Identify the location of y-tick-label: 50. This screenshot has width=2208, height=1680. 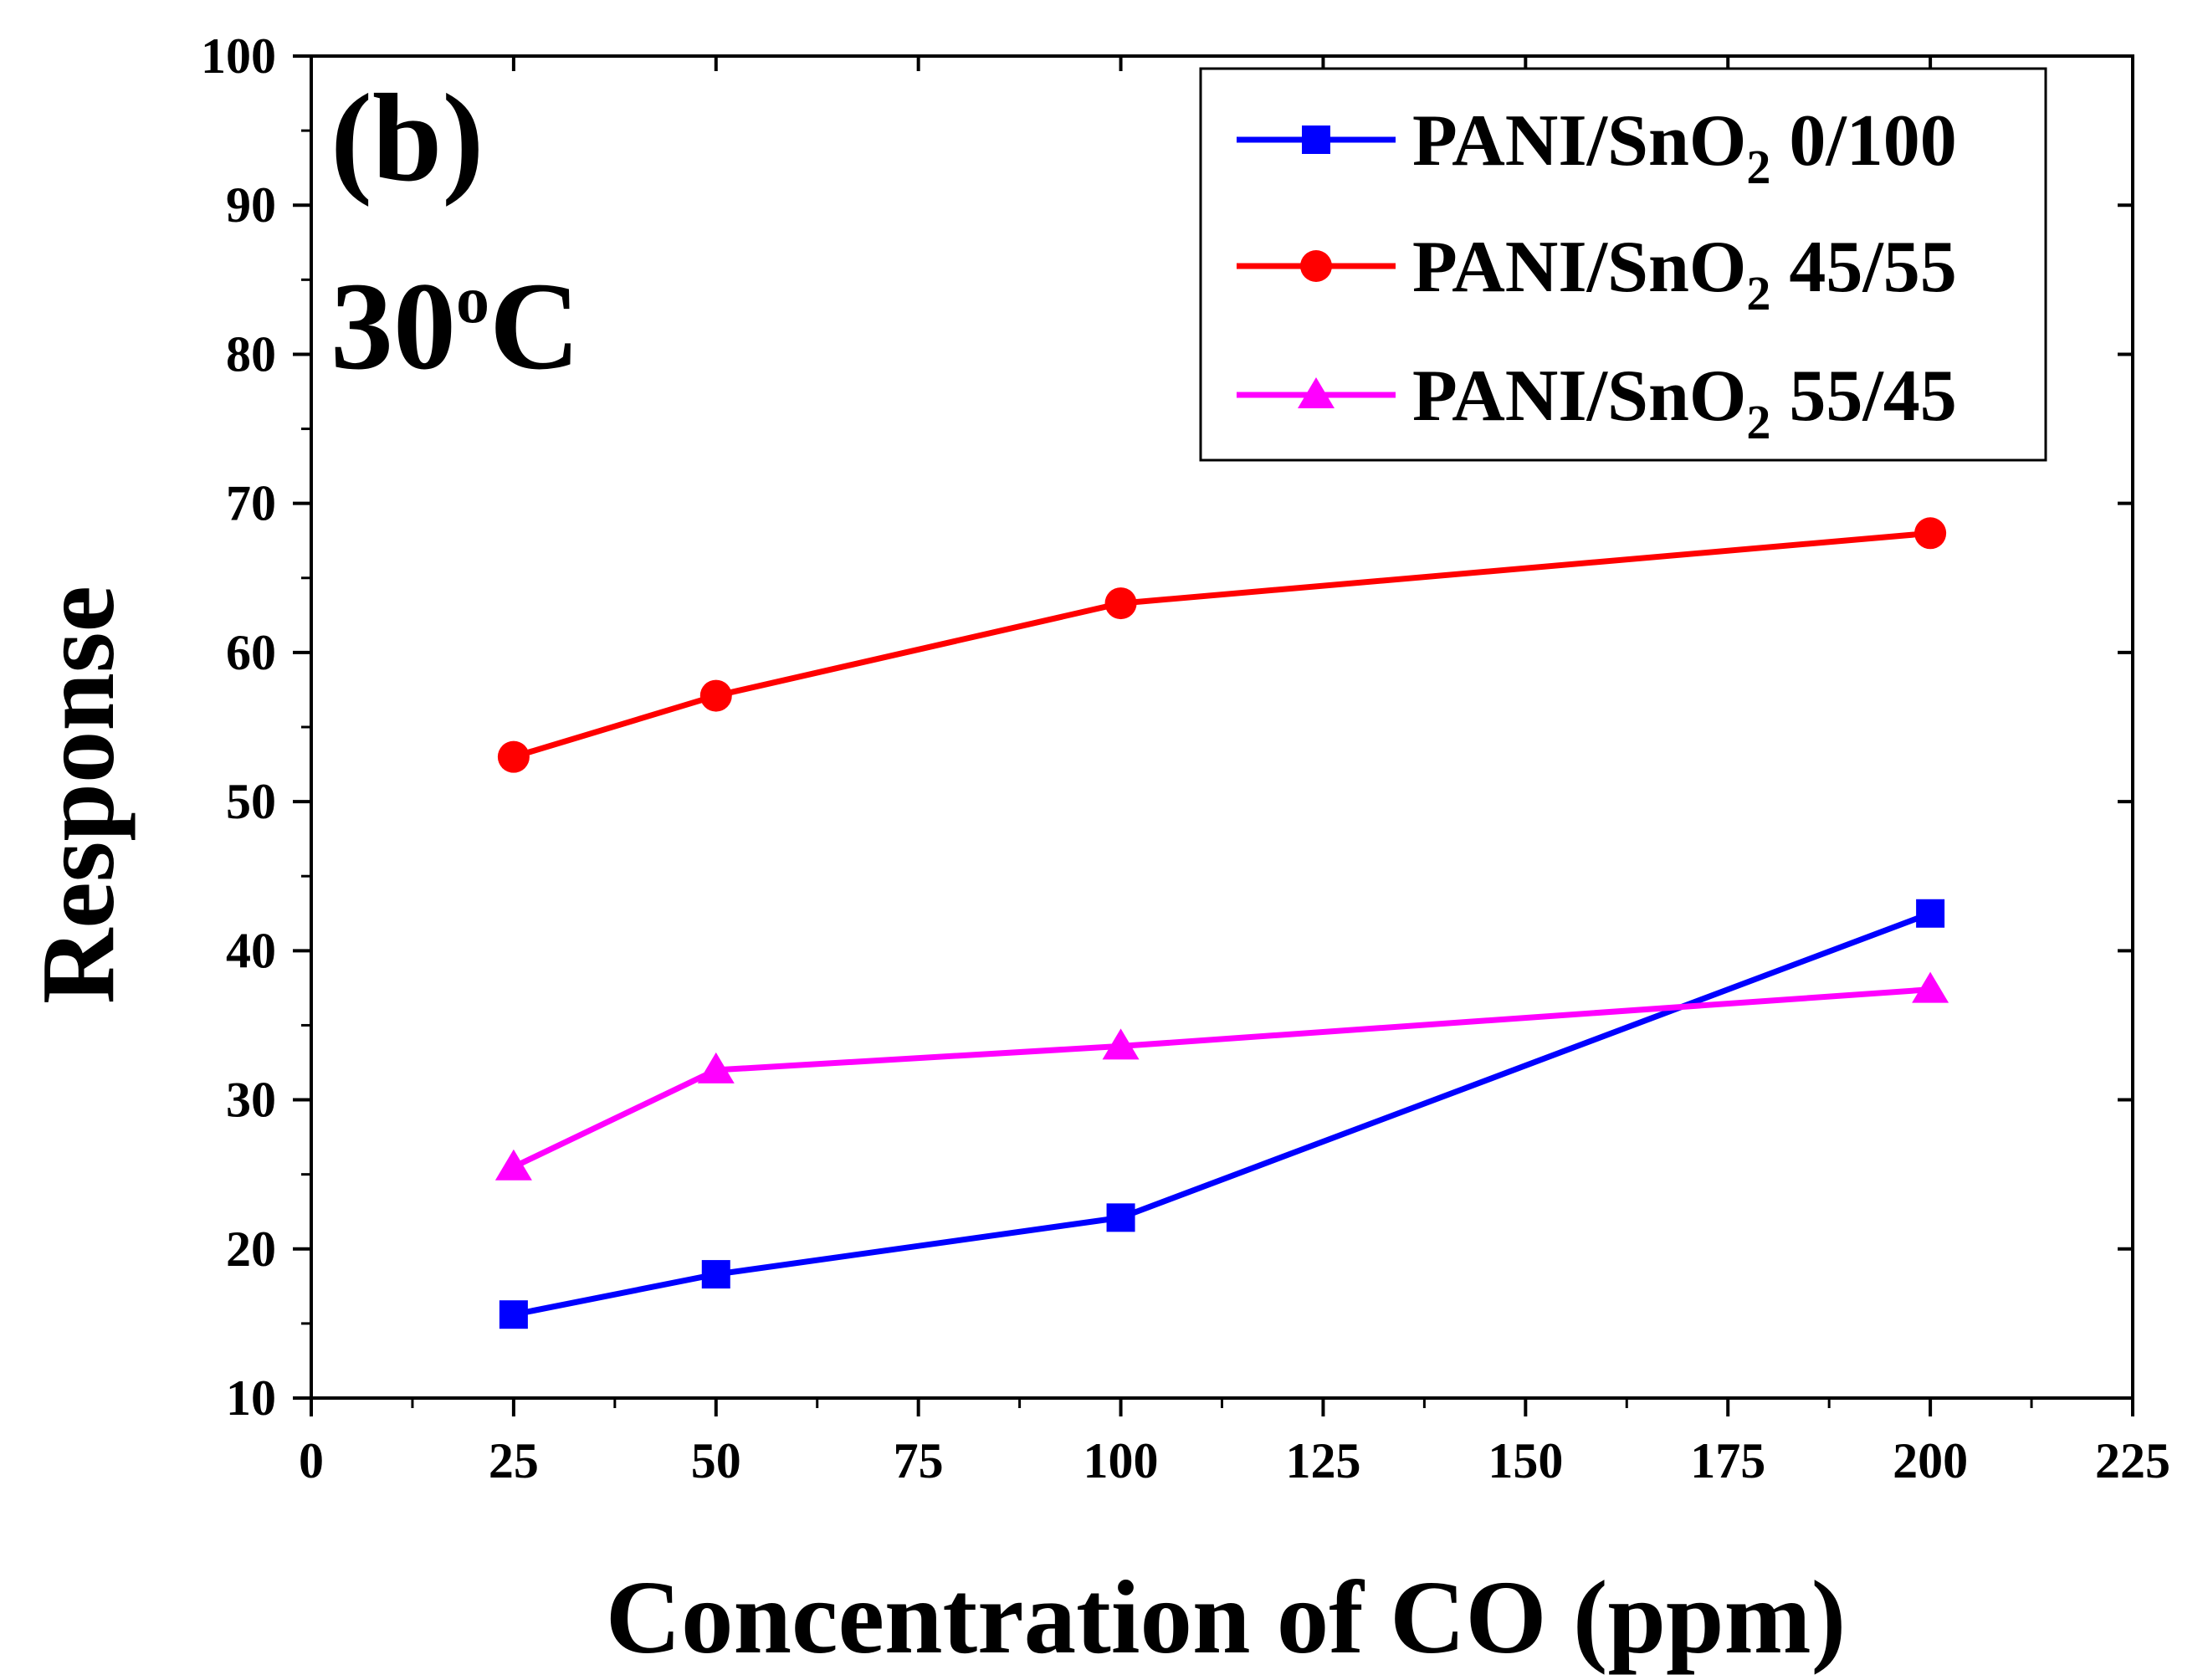
(251, 801).